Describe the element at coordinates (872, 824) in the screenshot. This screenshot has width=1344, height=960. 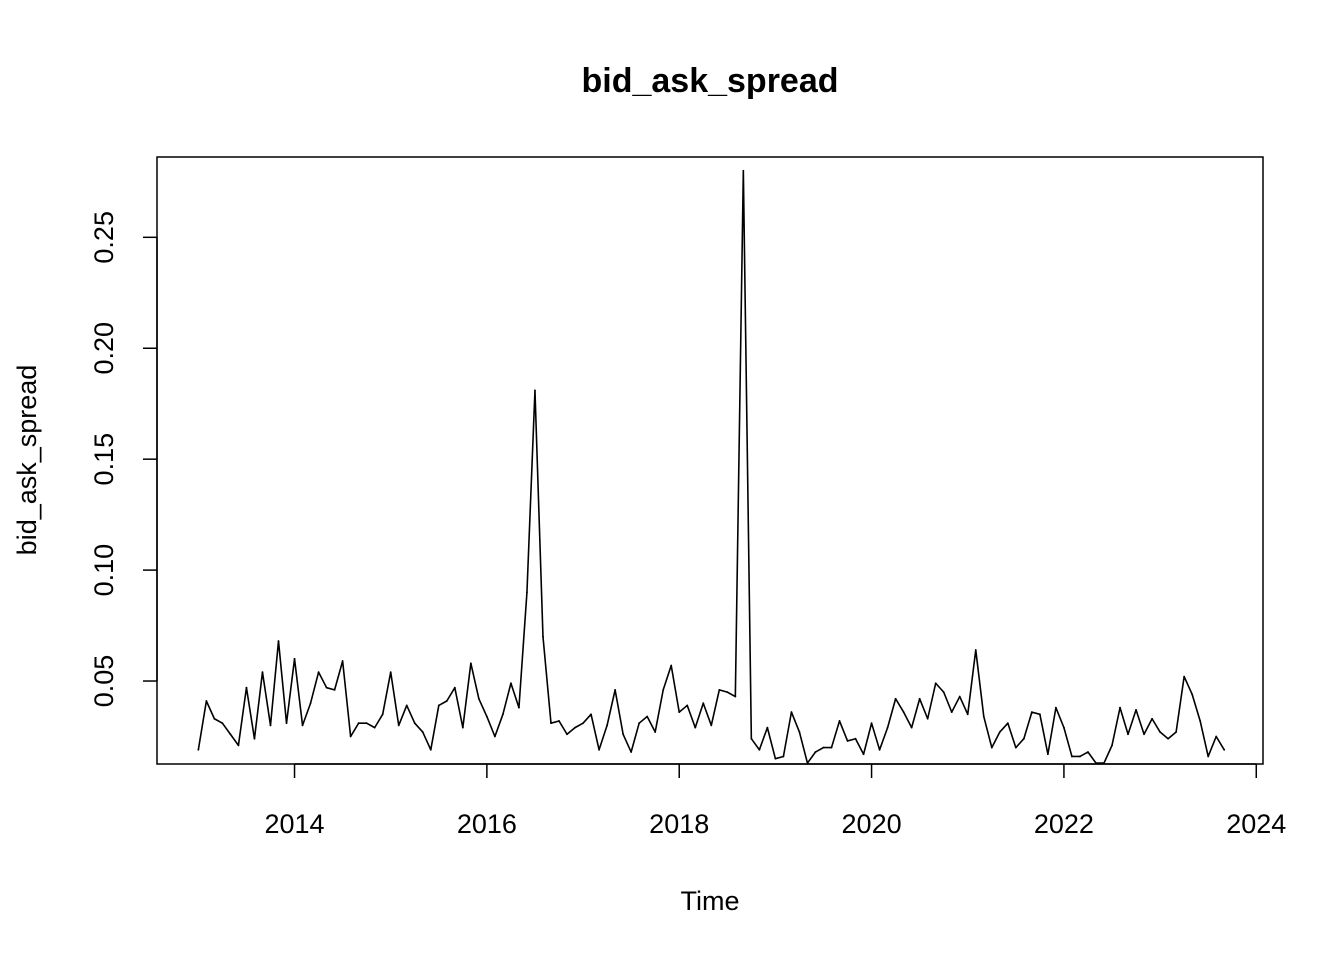
I see `x-tick-label: 2020` at that location.